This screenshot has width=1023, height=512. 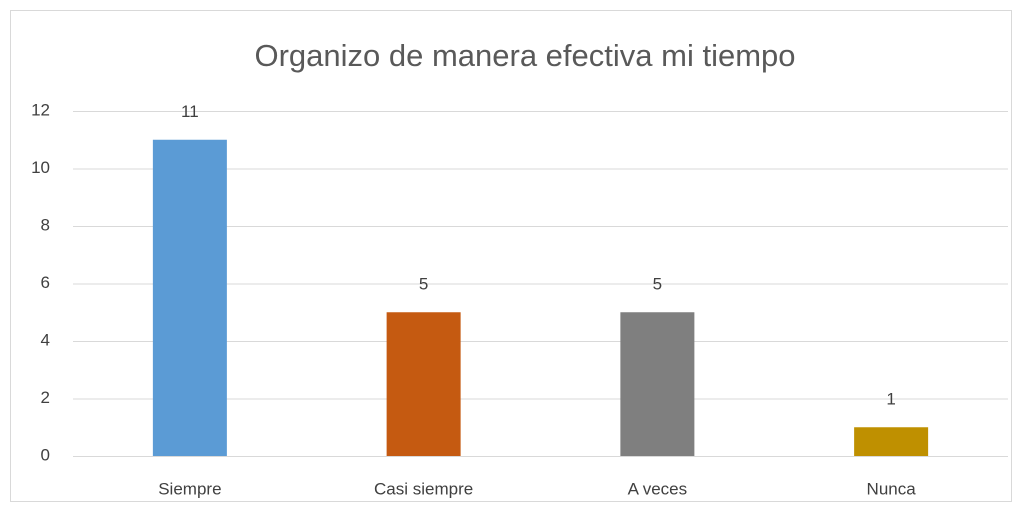 I want to click on x-tick-label: Nunca, so click(x=892, y=488).